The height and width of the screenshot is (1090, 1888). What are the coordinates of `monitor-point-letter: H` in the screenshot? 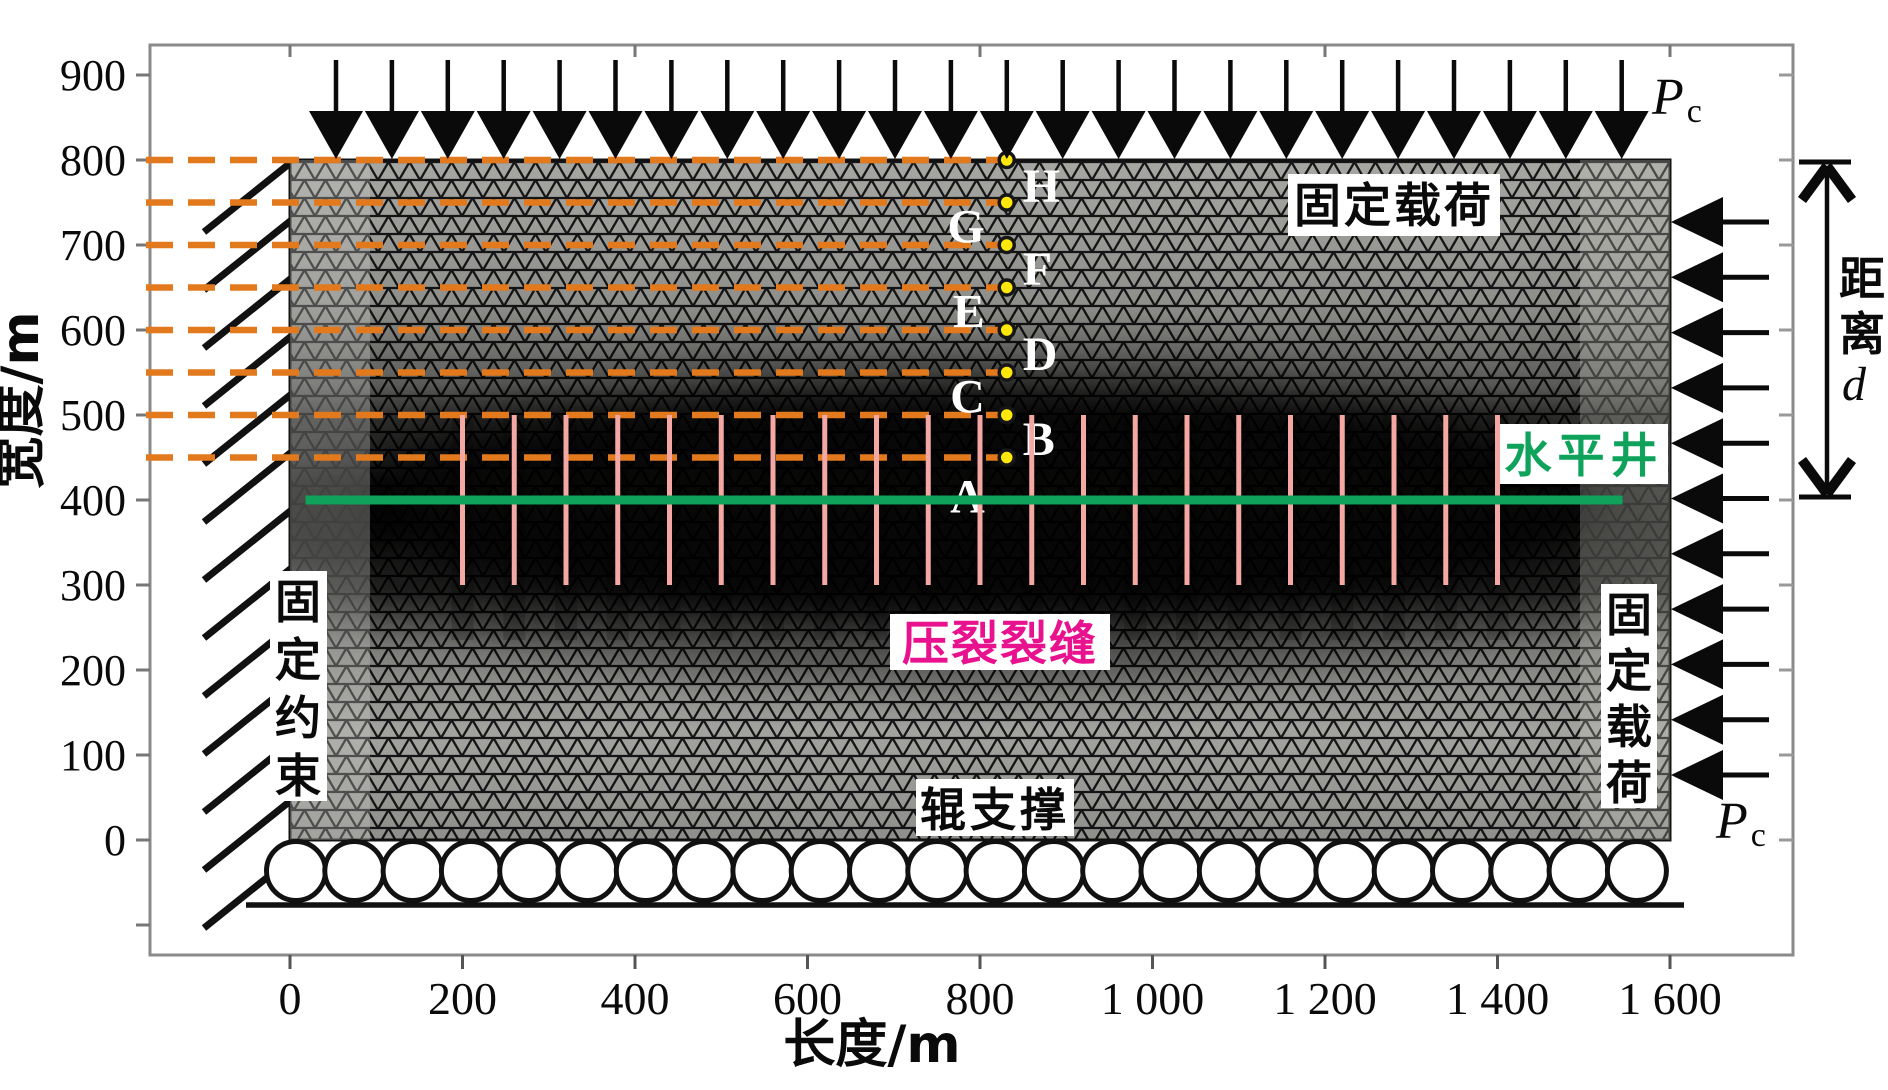 It's located at (1041, 186).